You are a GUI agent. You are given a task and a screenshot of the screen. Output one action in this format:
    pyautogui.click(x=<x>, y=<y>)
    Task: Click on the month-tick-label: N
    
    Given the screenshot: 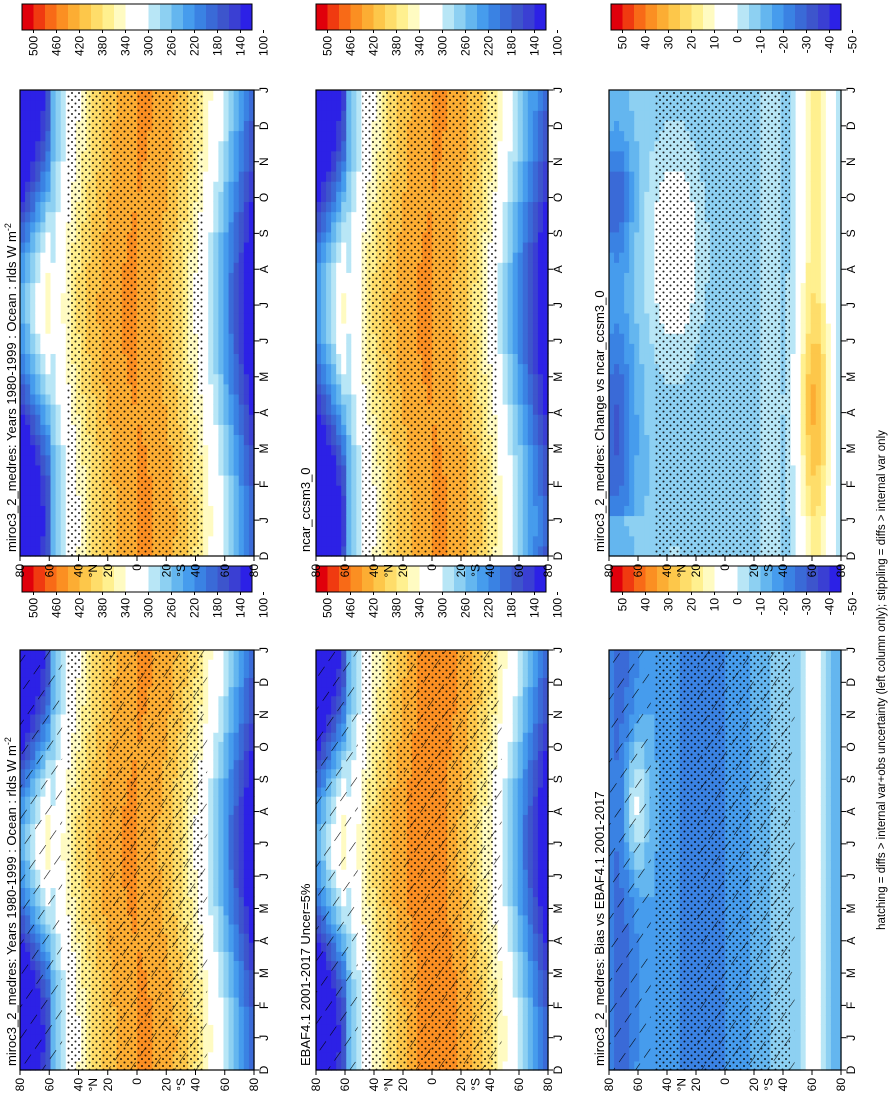 What is the action you would take?
    pyautogui.click(x=558, y=714)
    